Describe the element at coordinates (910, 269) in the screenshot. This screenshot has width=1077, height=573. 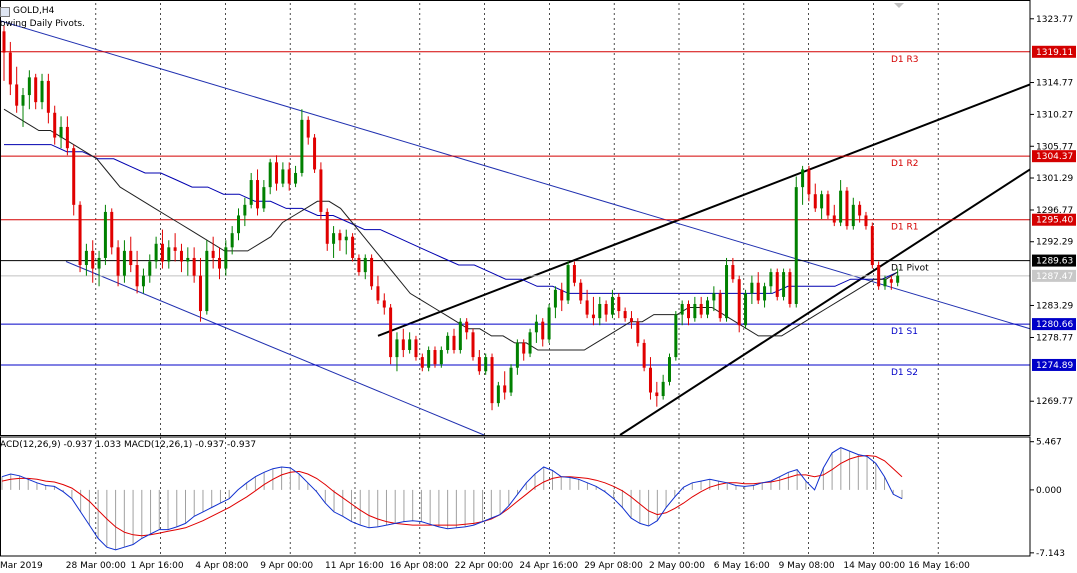
I see `pivot-label: D1 Pivot` at that location.